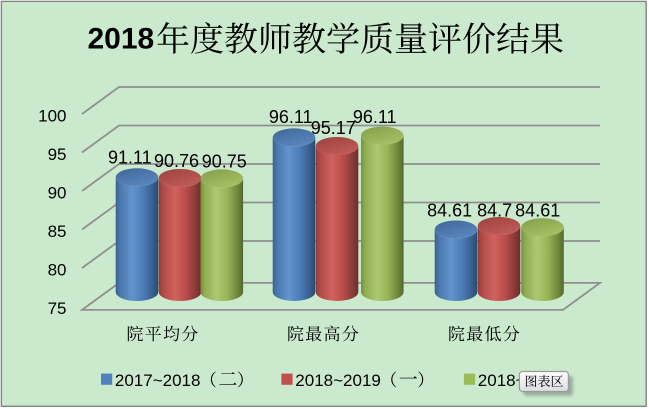  Describe the element at coordinates (130, 158) in the screenshot. I see `svg-text: 91.11` at that location.